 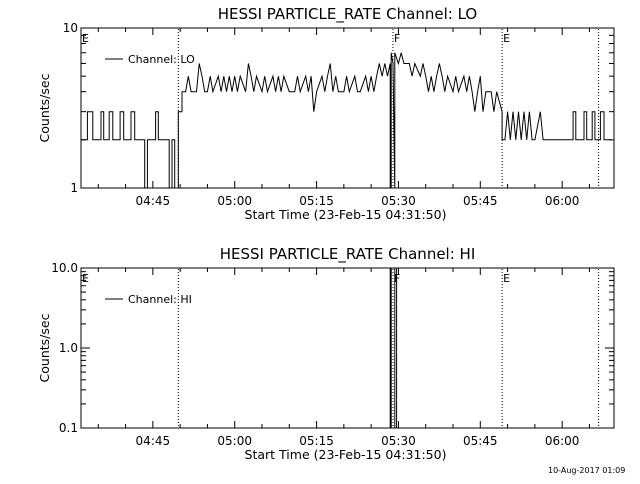 I want to click on y-tick-label: 10, so click(x=70, y=28).